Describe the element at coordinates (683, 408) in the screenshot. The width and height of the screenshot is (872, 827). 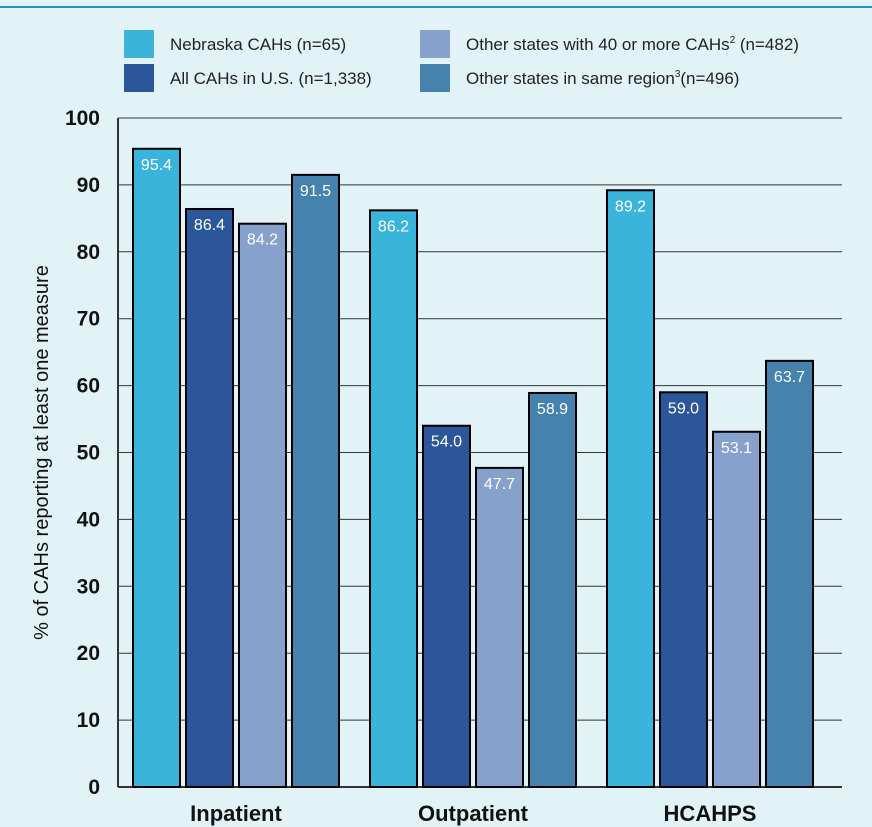
I see `bar-value-label: 59.0` at that location.